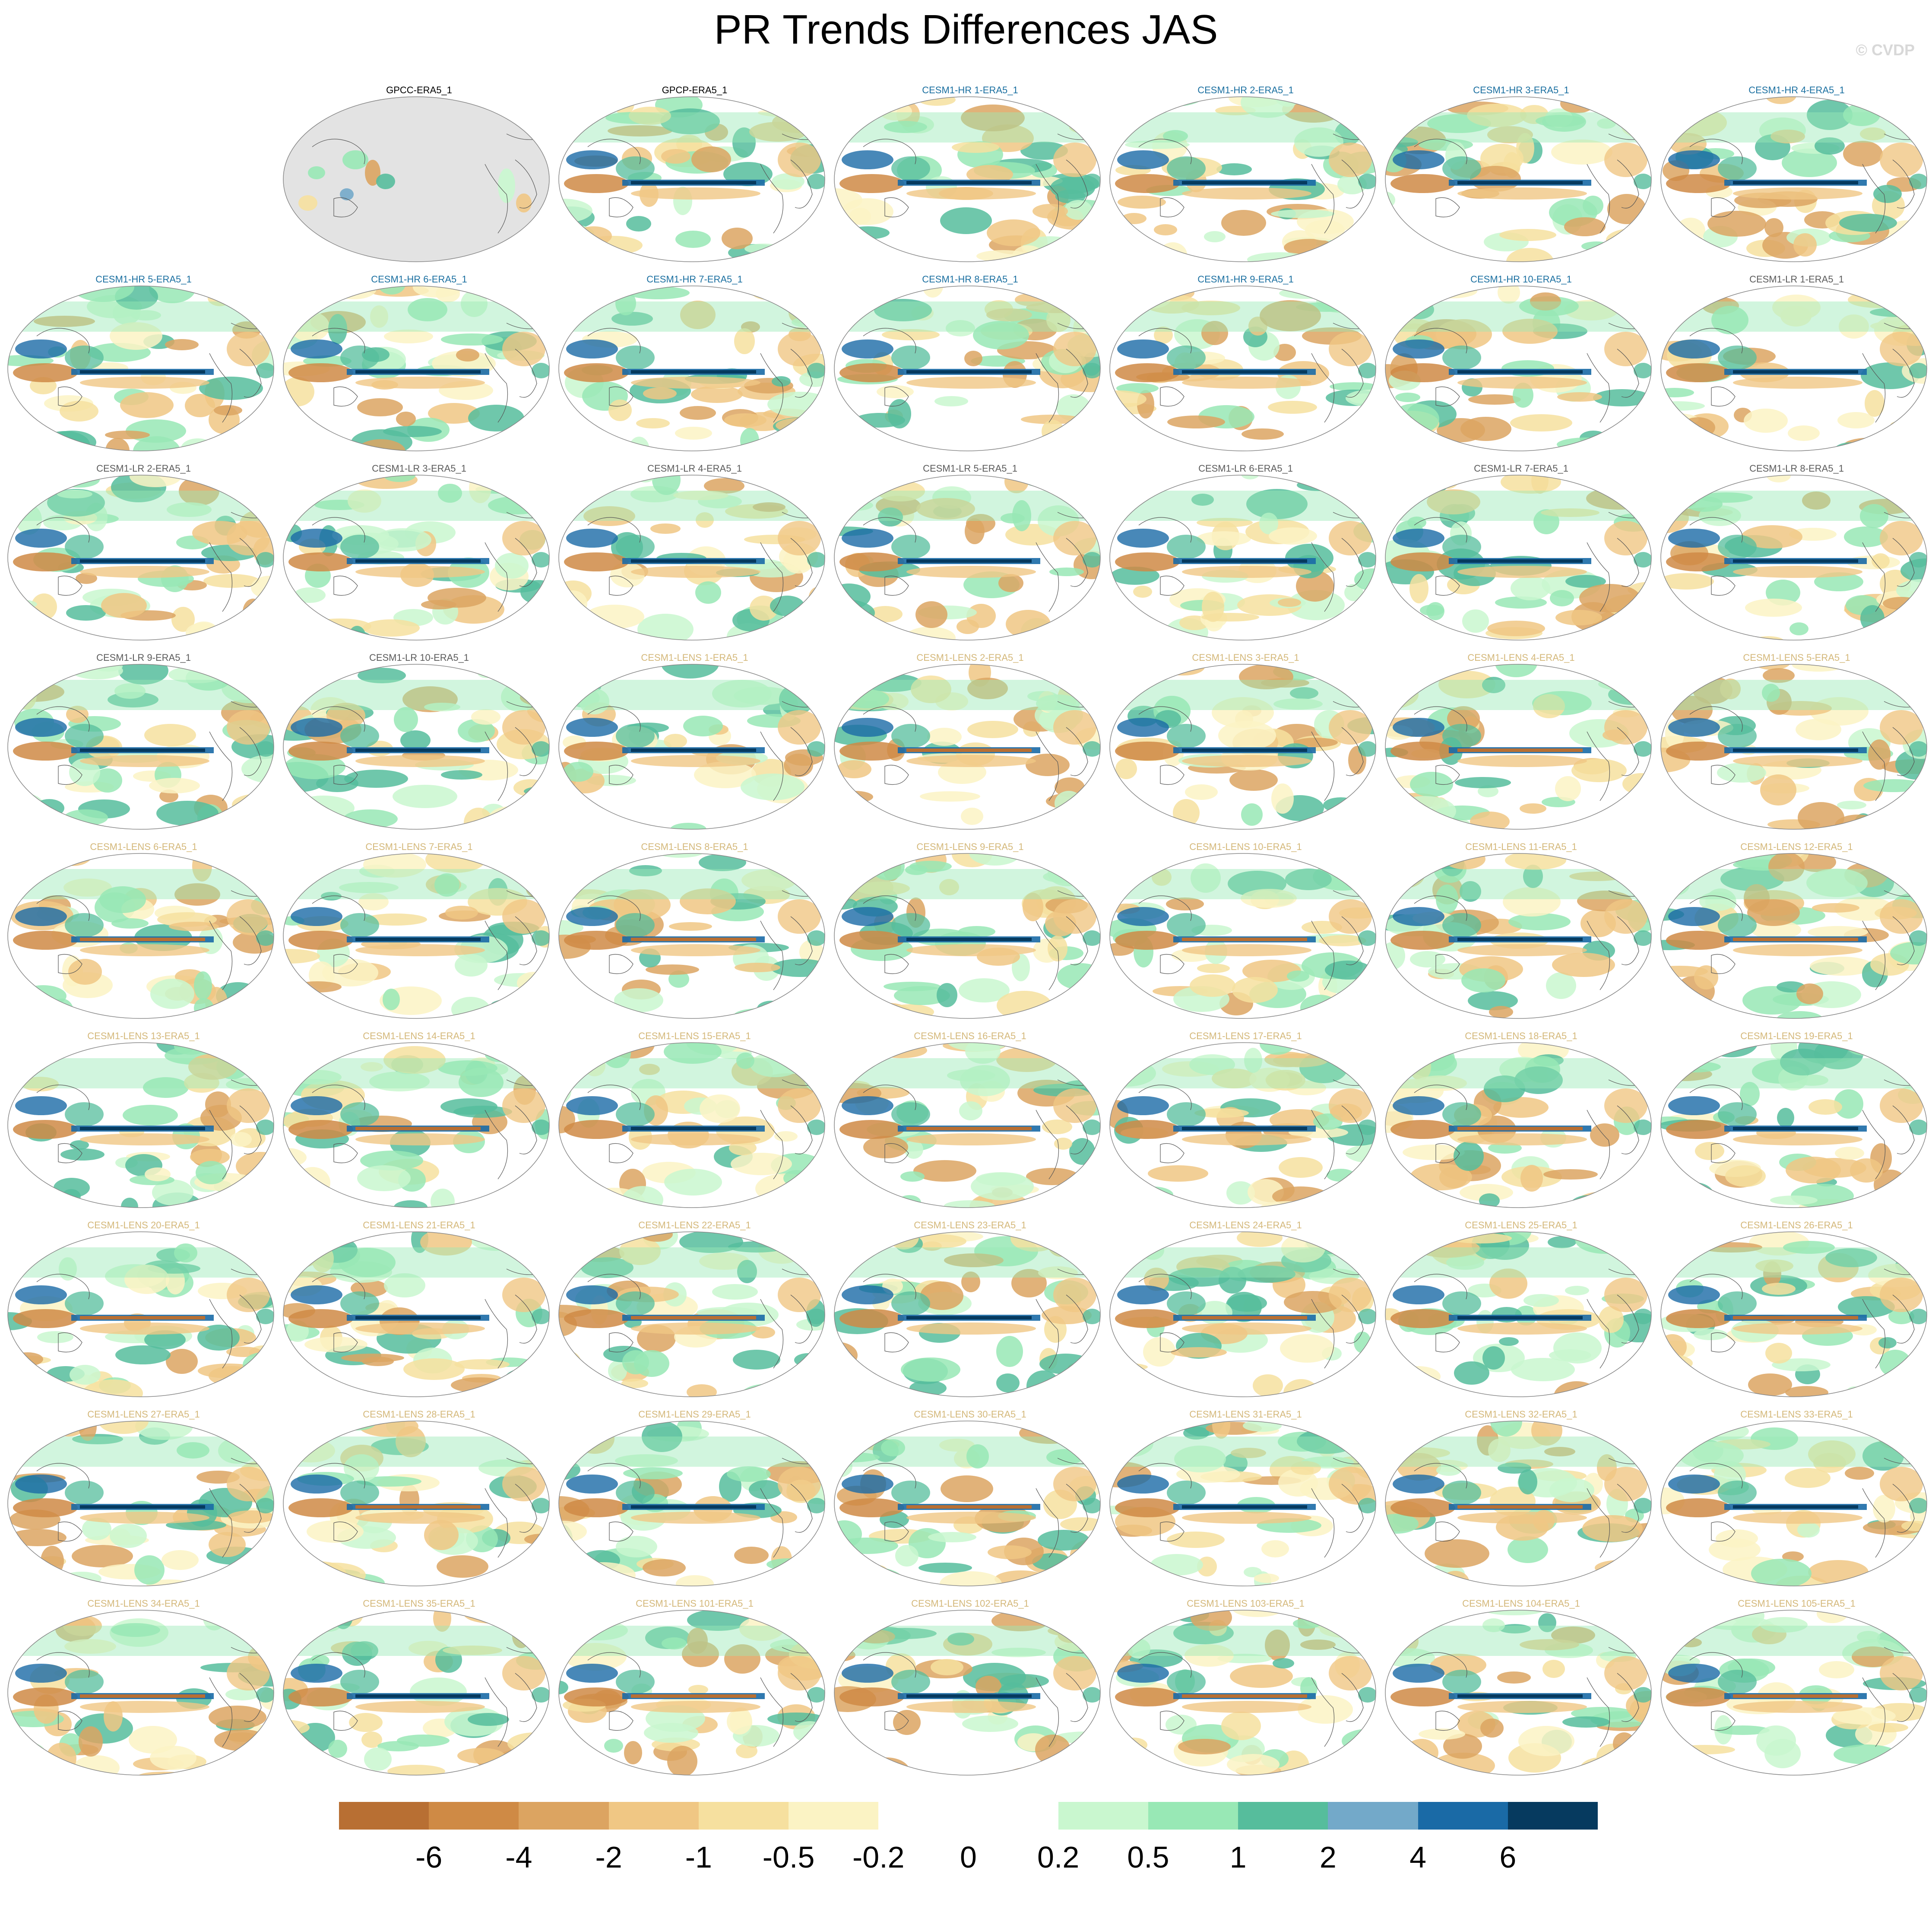  What do you see at coordinates (1796, 1414) in the screenshot?
I see `panel-title: CESM1-LENS 33-ERA5_1` at bounding box center [1796, 1414].